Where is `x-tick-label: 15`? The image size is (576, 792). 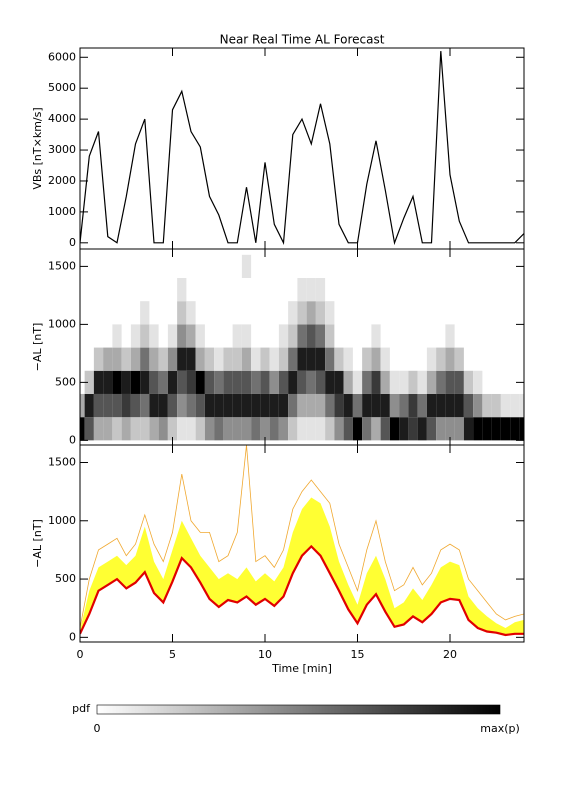
x-tick-label: 15 is located at coordinates (358, 654).